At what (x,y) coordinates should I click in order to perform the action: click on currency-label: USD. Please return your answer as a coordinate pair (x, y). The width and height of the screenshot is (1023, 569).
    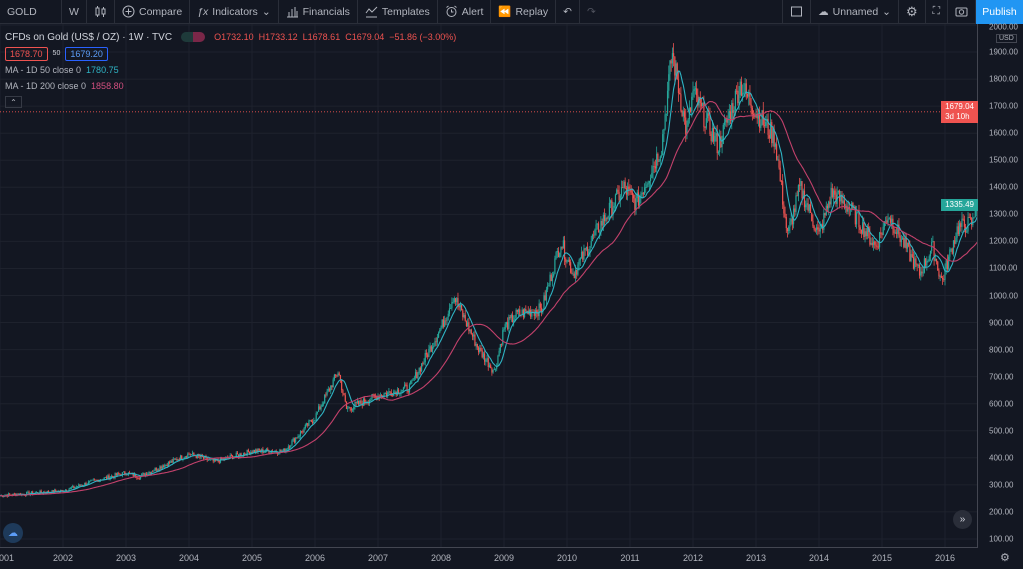
    Looking at the image, I should click on (1006, 38).